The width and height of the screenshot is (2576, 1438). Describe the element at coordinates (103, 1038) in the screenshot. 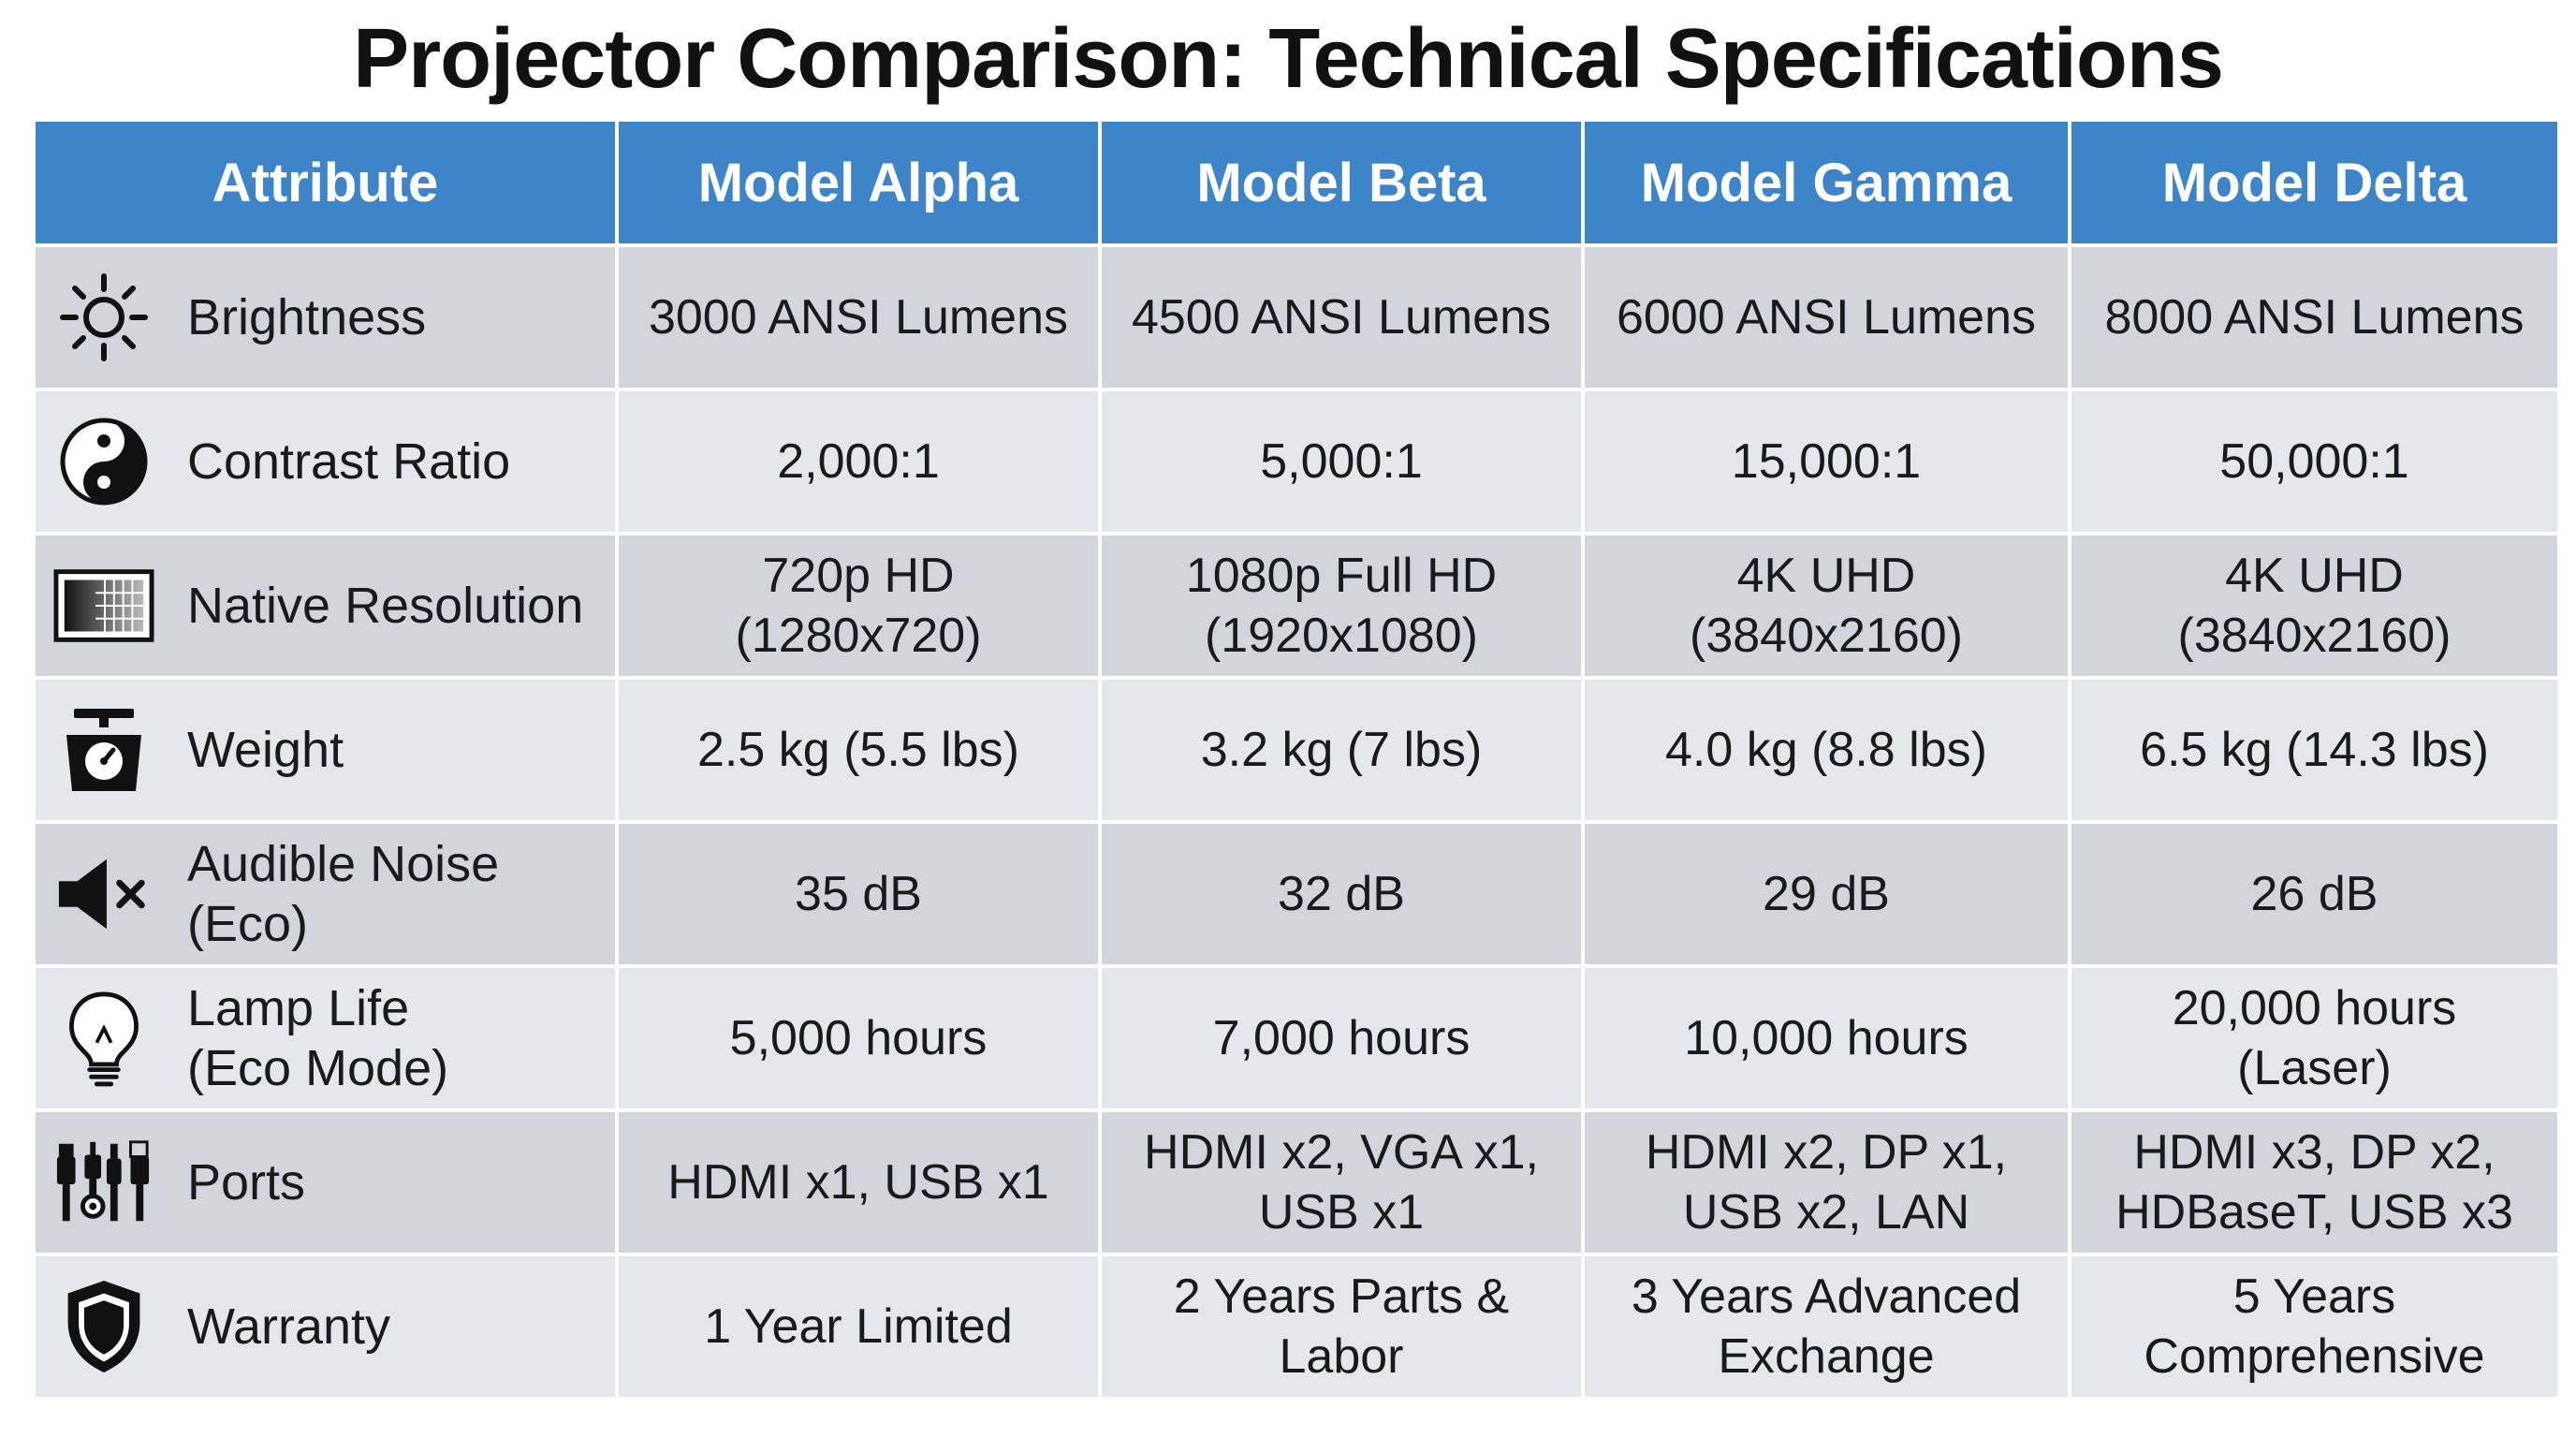

I see `lightbulb-icon` at that location.